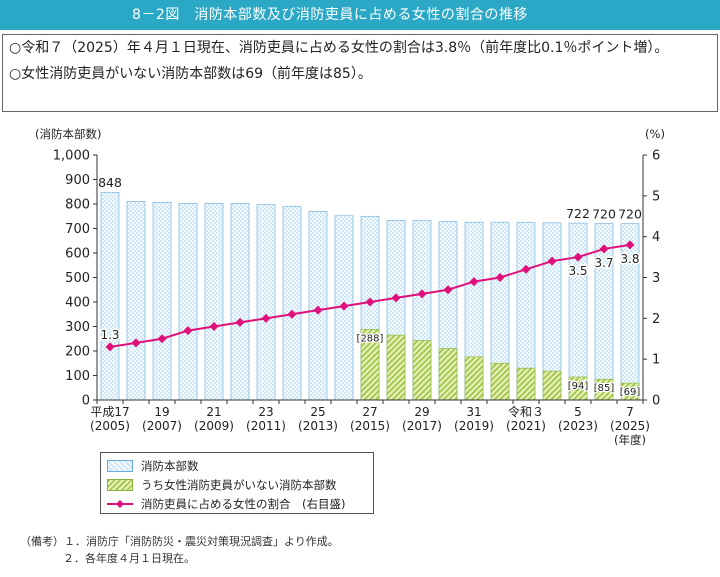 The image size is (720, 577). What do you see at coordinates (109, 335) in the screenshot?
I see `line-value-label: 1.3` at bounding box center [109, 335].